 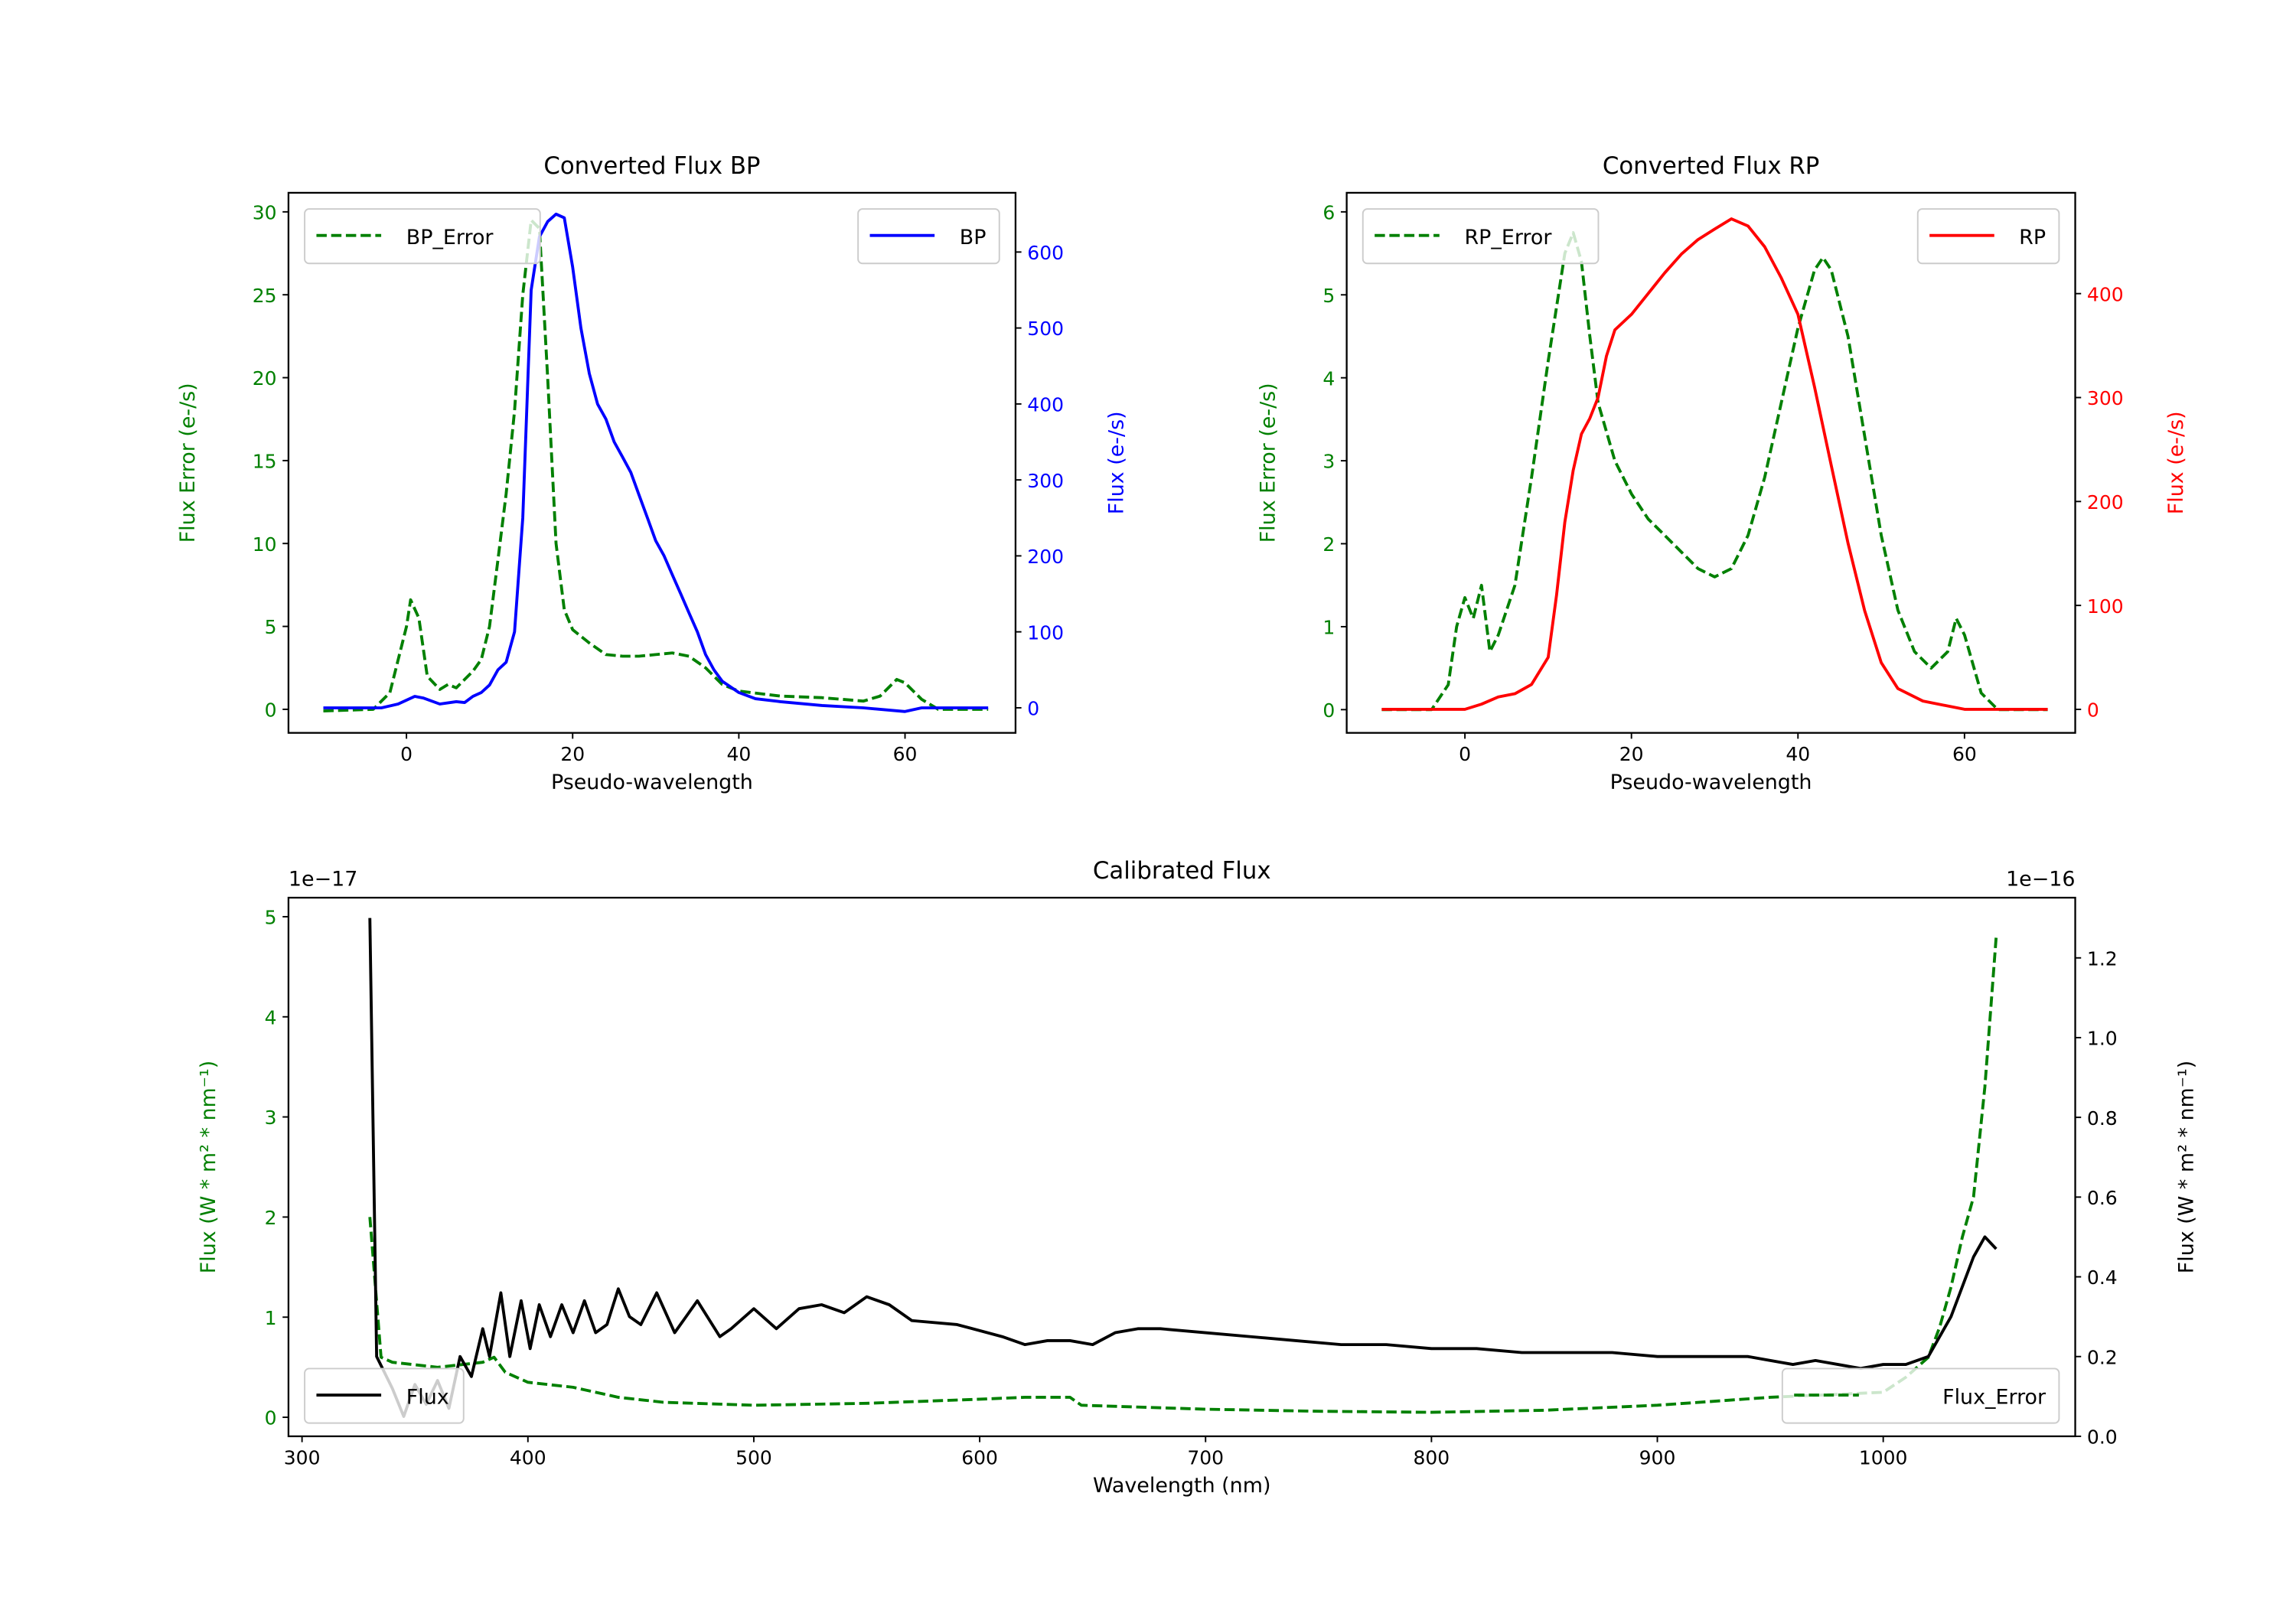 What do you see at coordinates (450, 237) in the screenshot?
I see `legend-label: BP_Error` at bounding box center [450, 237].